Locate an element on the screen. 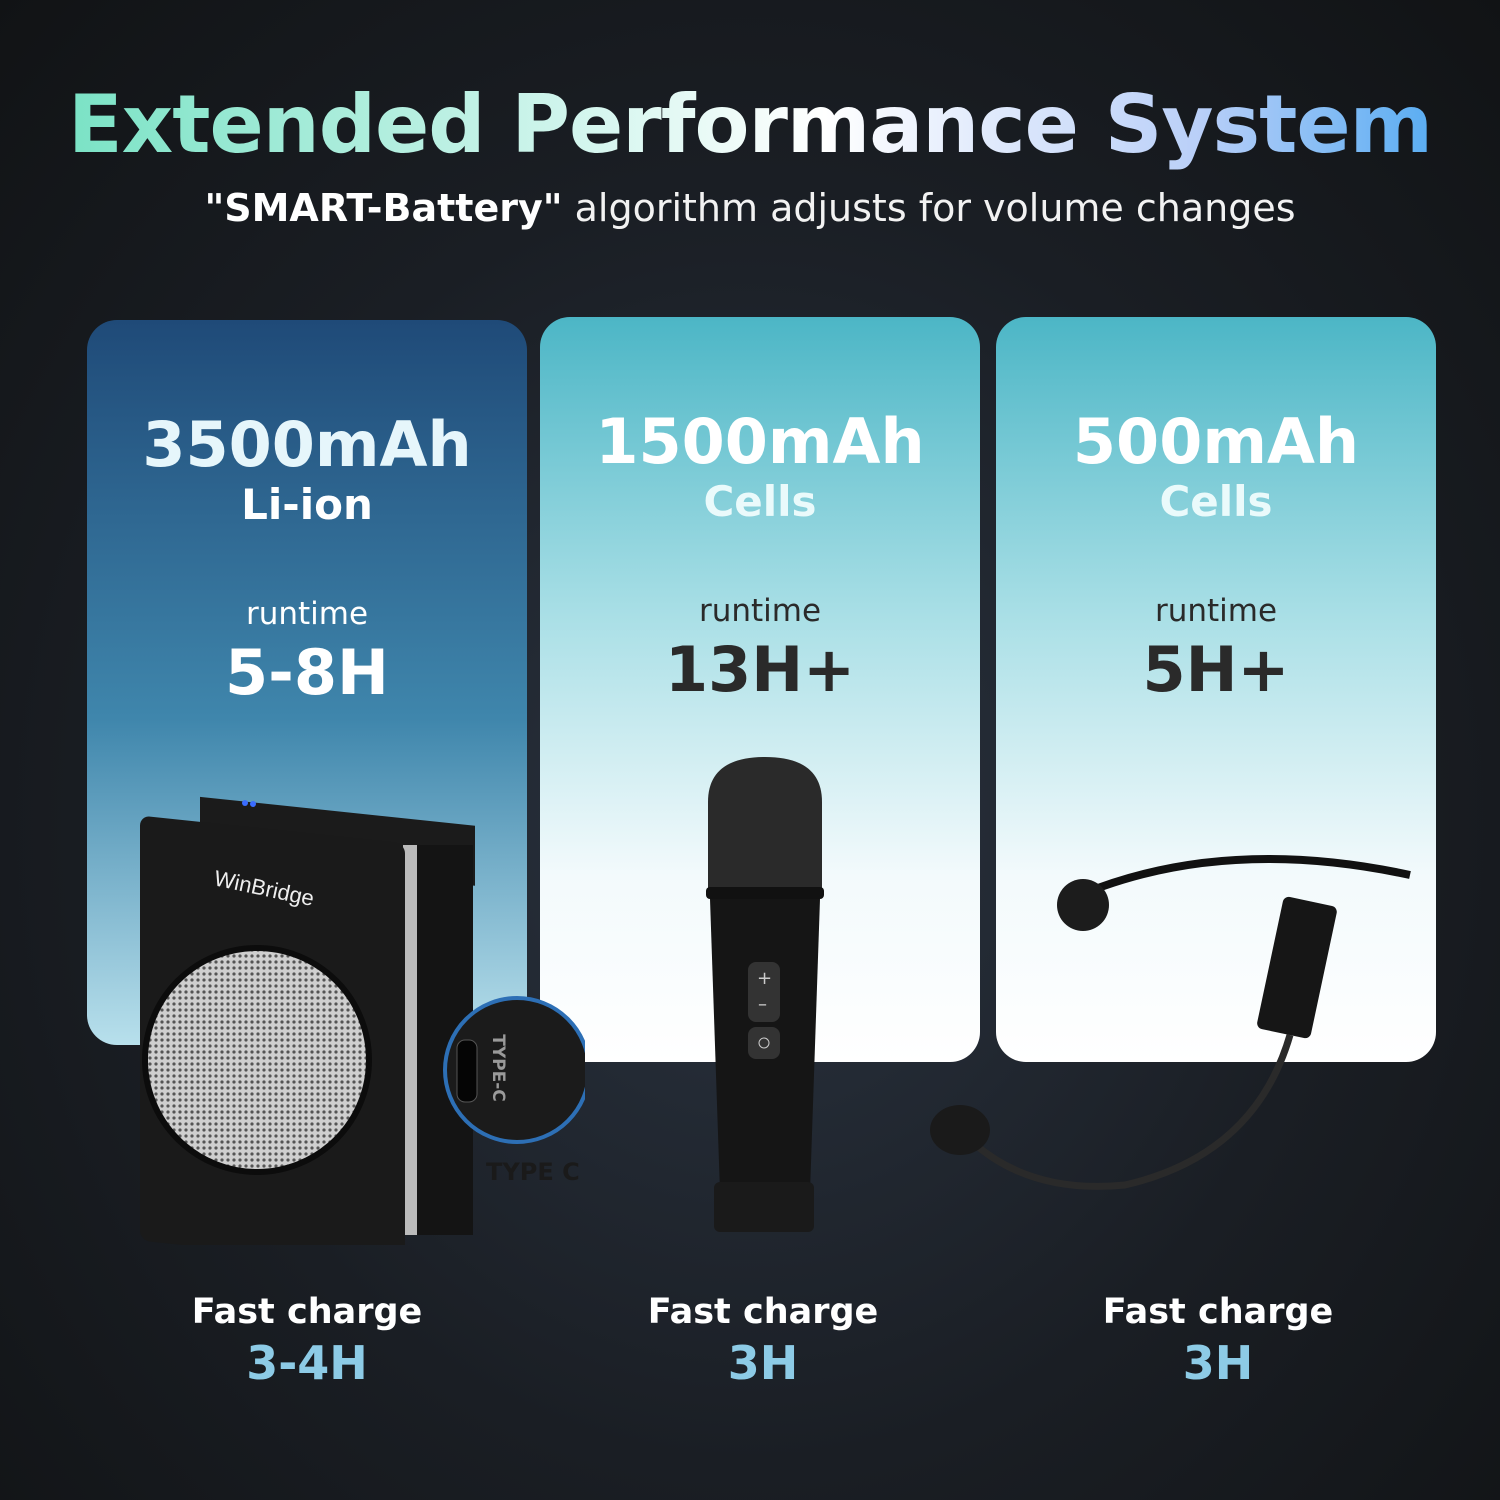 Image resolution: width=1500 pixels, height=1500 pixels. runtime-value: 13H+ is located at coordinates (760, 669).